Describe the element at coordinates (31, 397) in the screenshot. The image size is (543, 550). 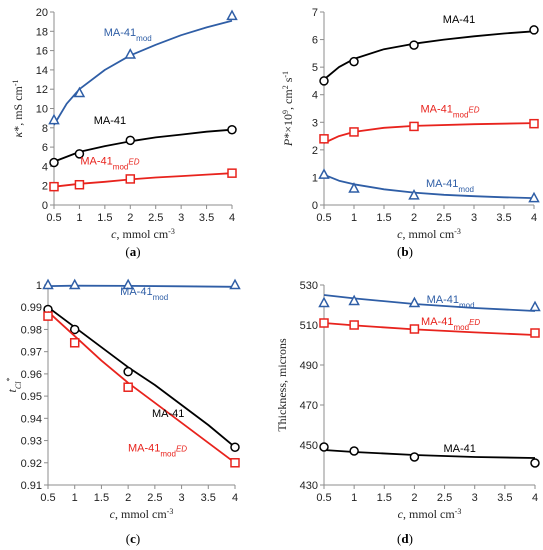
I see `y-tick-label: 0.95` at that location.